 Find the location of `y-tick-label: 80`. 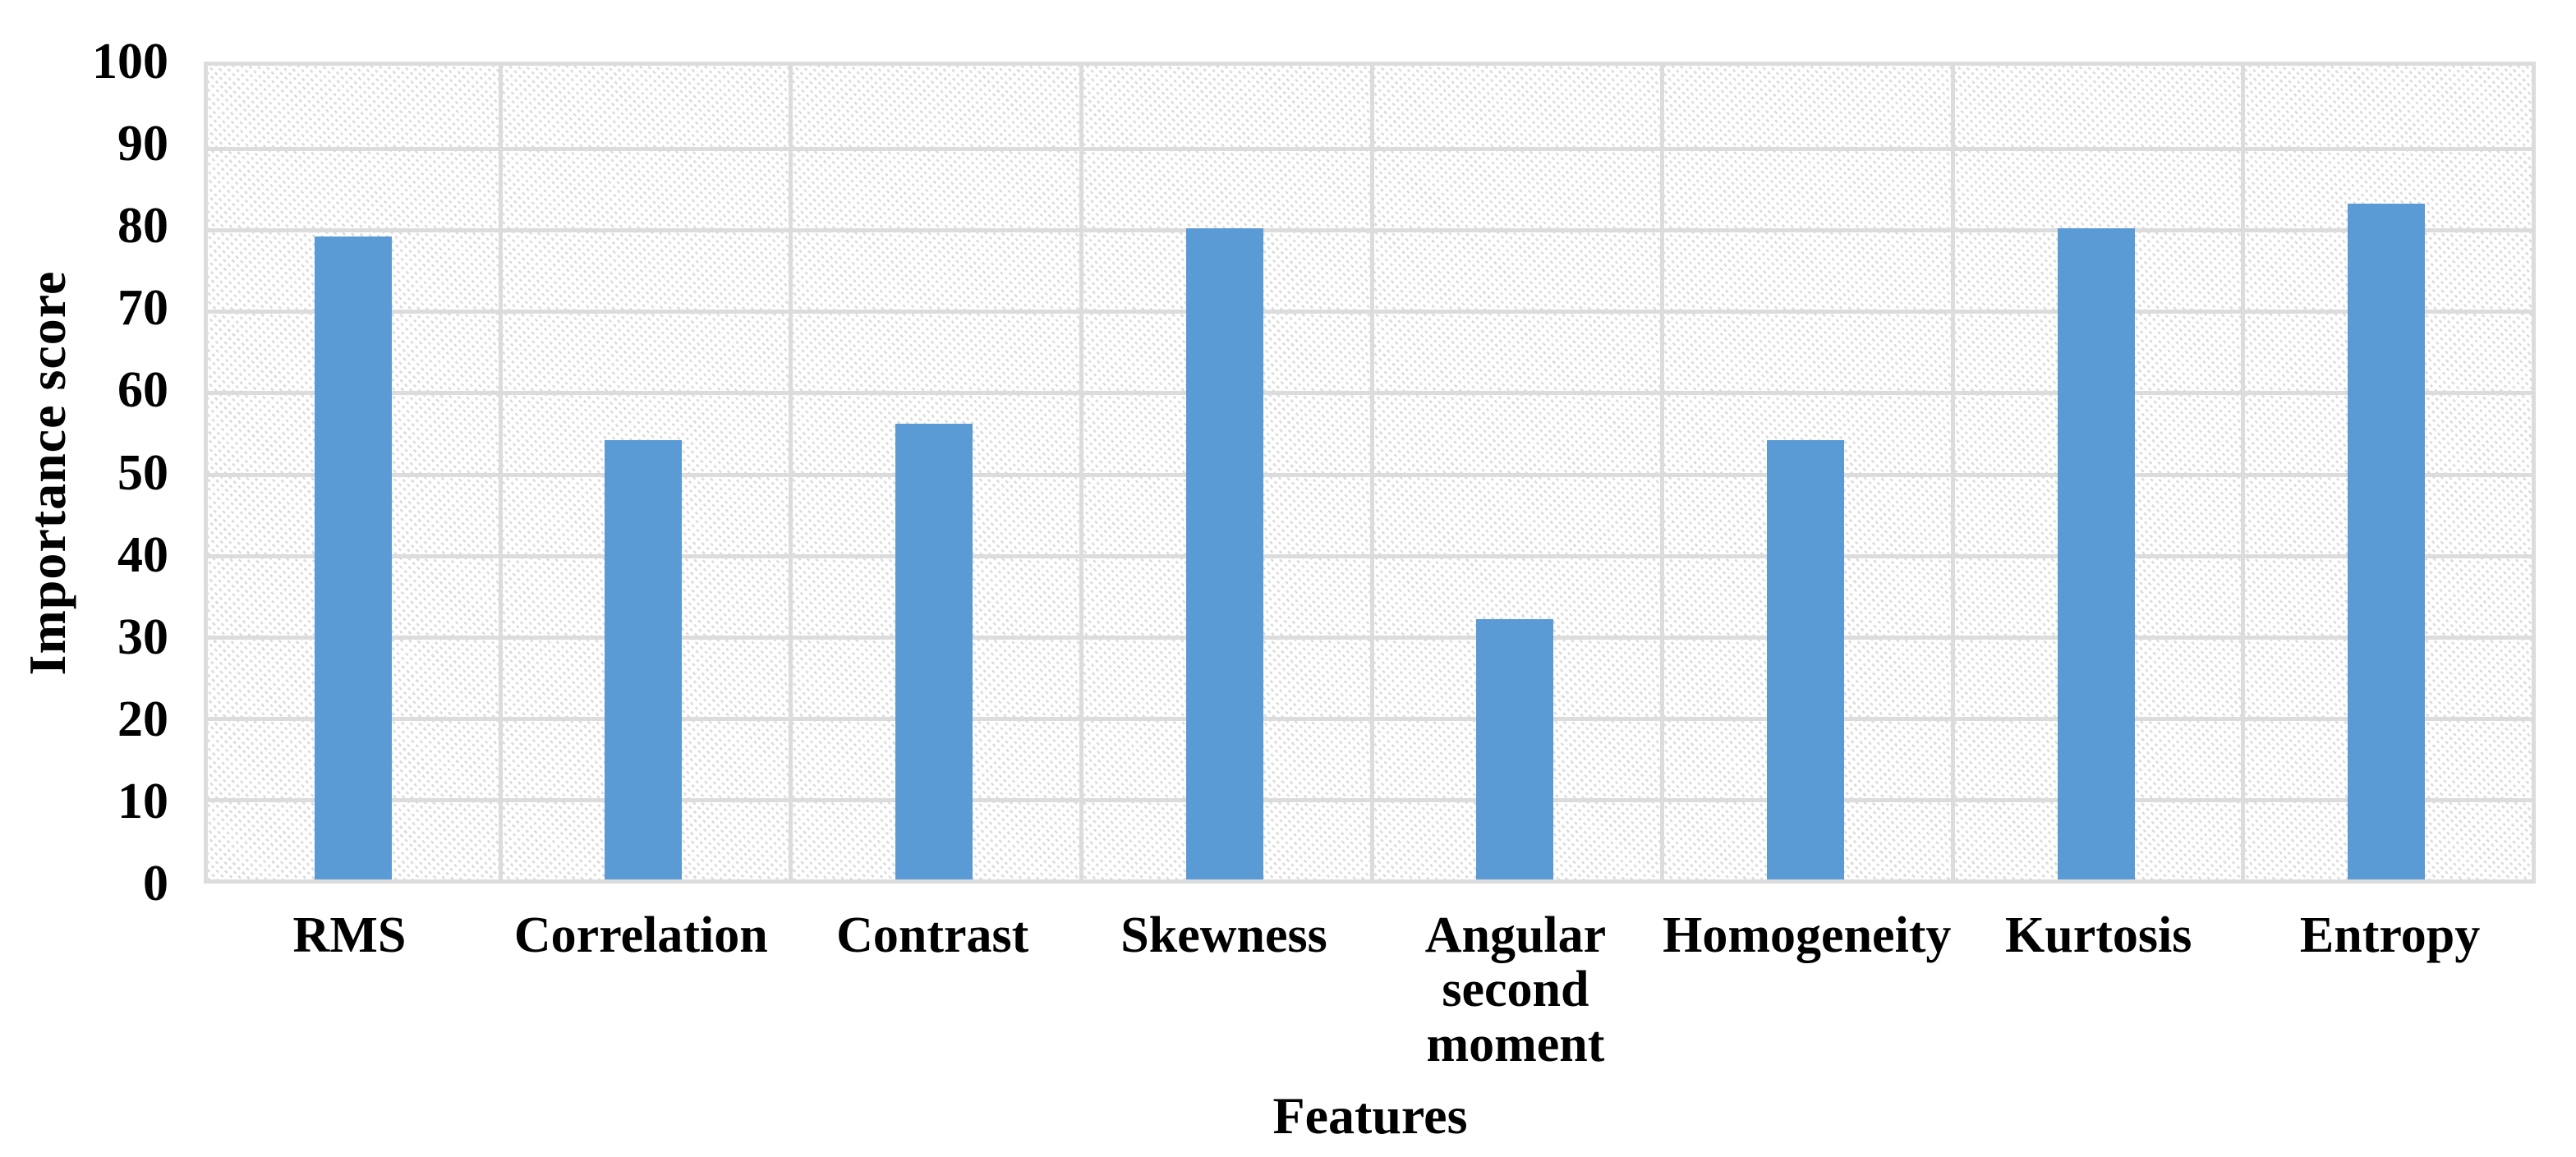

y-tick-label: 80 is located at coordinates (142, 226).